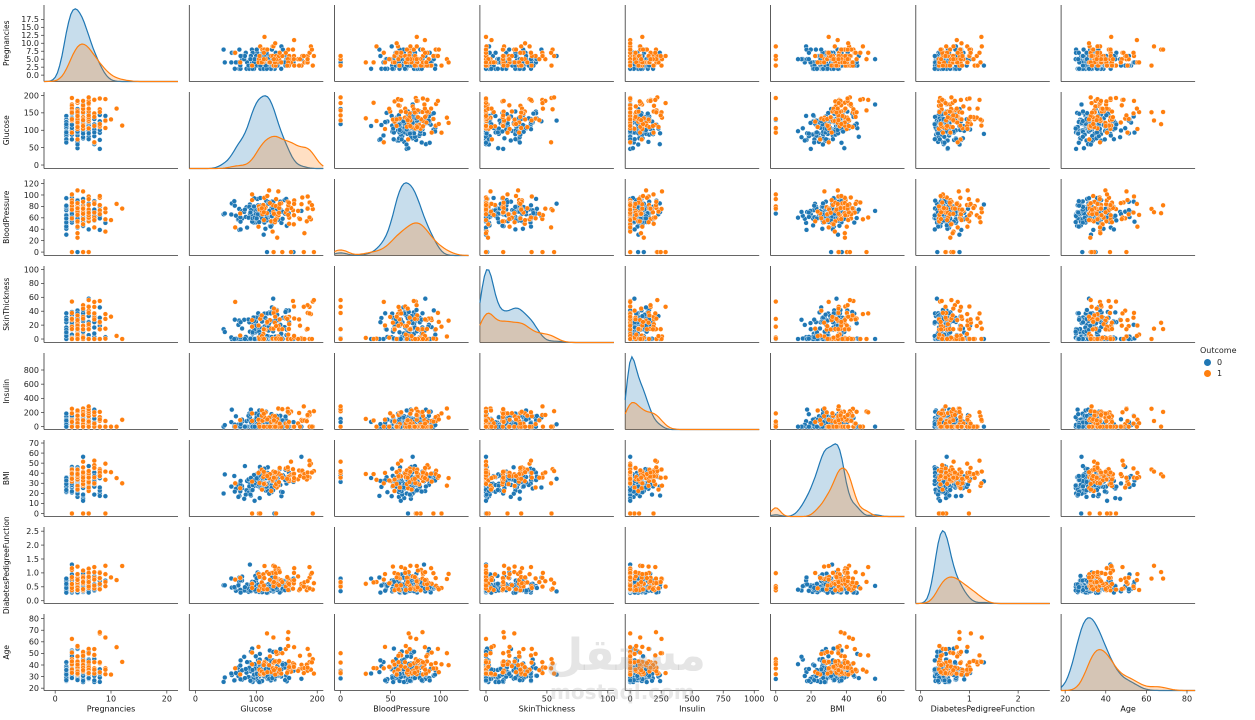 The height and width of the screenshot is (720, 1255). Describe the element at coordinates (546, 43) in the screenshot. I see `panel-Pregnancies-SkinThickness` at that location.